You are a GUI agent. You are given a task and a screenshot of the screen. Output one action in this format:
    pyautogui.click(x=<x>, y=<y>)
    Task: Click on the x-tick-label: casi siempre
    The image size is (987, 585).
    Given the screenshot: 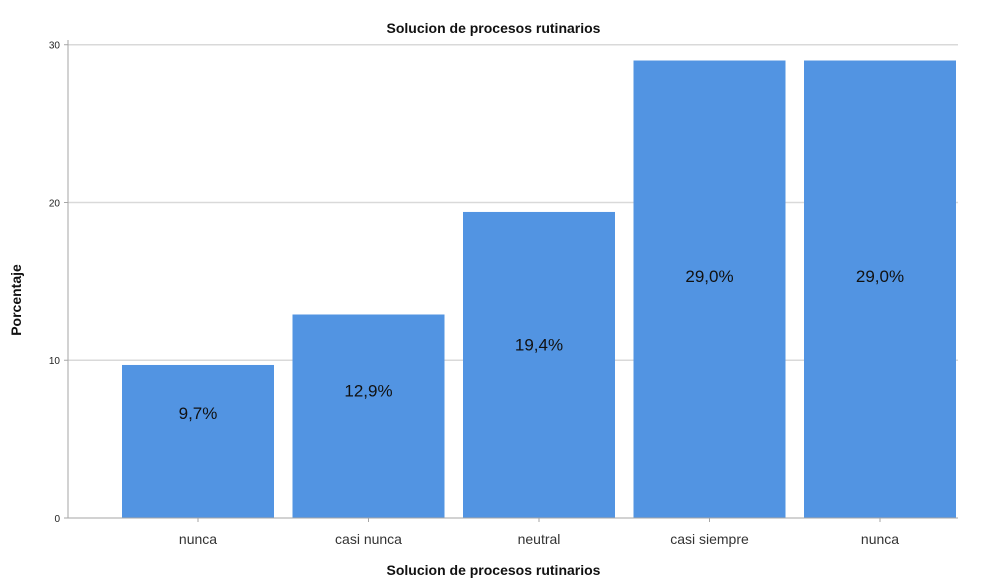 What is the action you would take?
    pyautogui.click(x=709, y=539)
    